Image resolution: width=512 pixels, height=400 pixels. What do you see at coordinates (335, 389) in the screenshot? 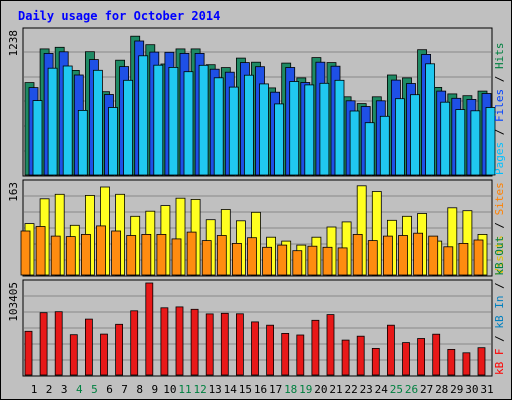
I see `x-tick-label: 21` at bounding box center [335, 389].